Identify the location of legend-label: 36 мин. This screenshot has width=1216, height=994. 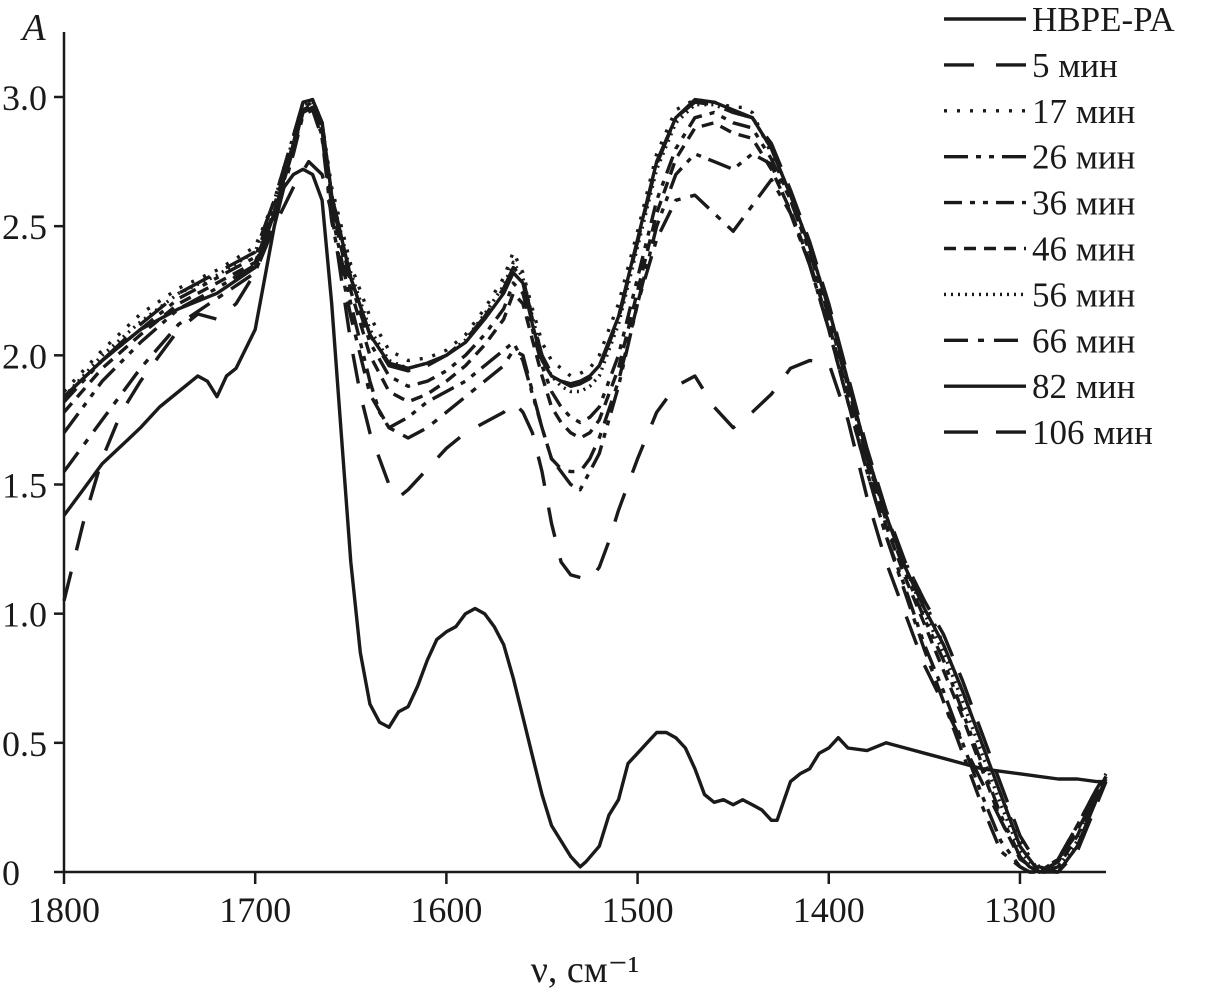
(1083, 203).